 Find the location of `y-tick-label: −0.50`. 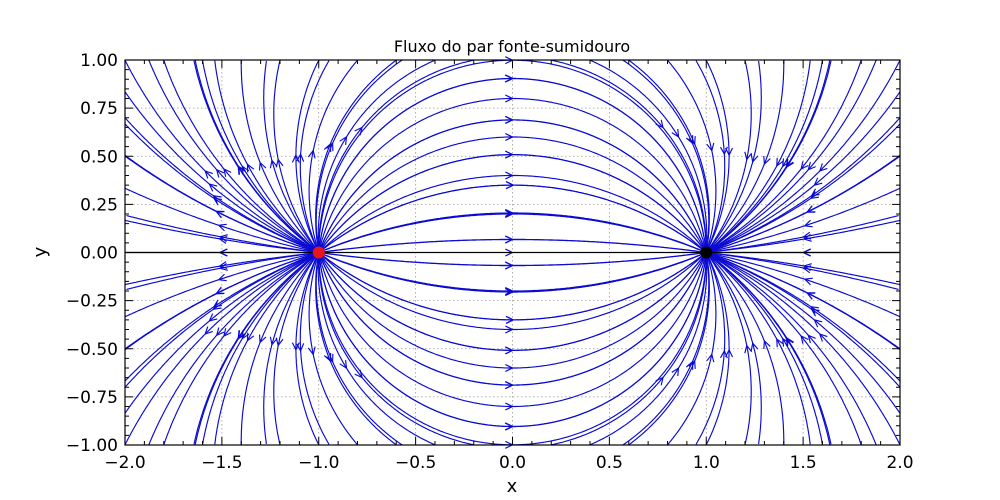

y-tick-label: −0.50 is located at coordinates (92, 350).